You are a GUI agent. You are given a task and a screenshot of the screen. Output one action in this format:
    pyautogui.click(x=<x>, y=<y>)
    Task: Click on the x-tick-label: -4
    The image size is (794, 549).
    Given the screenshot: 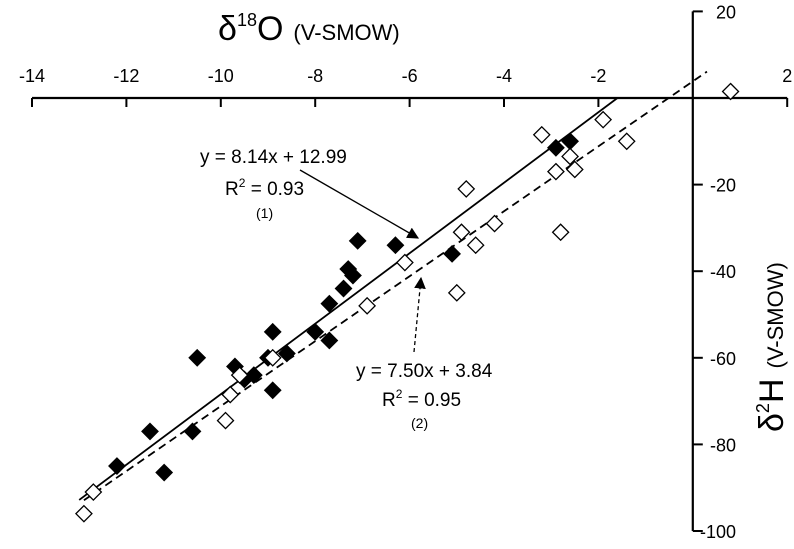 What is the action you would take?
    pyautogui.click(x=504, y=76)
    